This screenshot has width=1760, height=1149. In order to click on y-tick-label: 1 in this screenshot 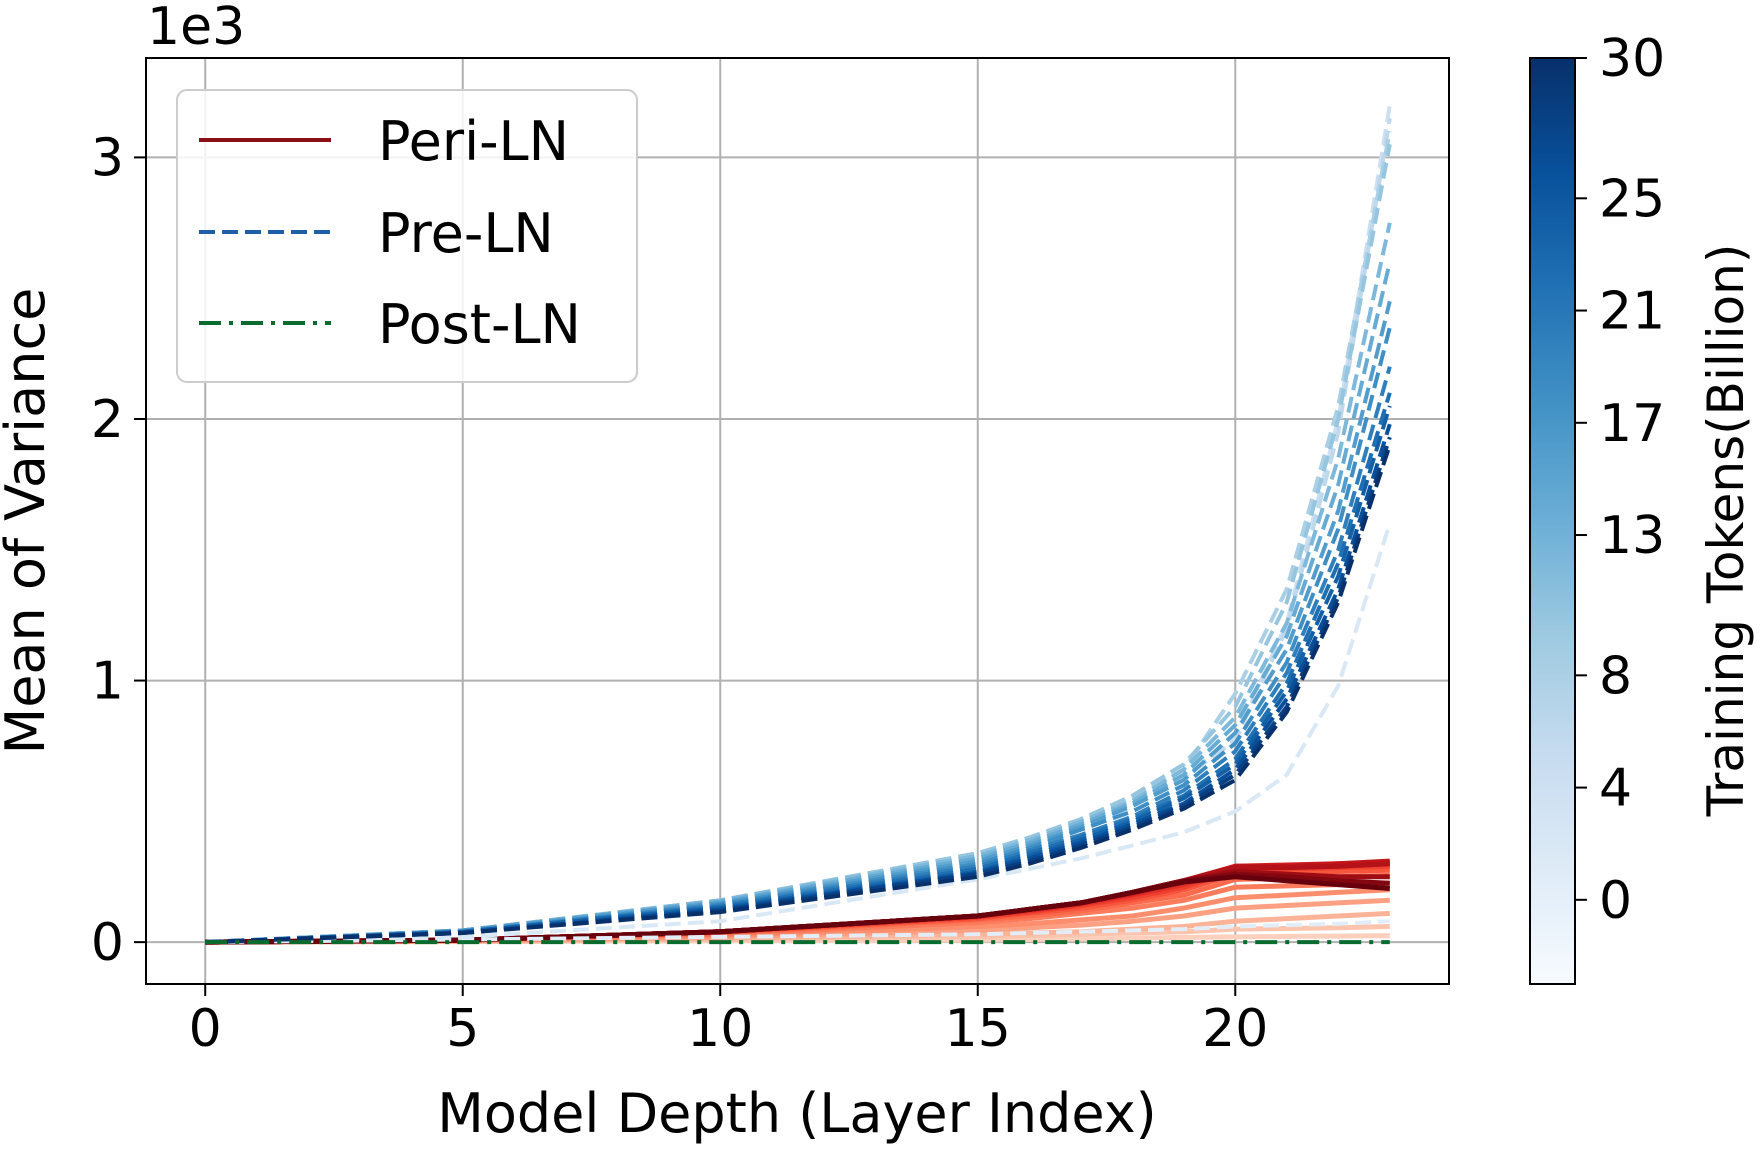, I will do `click(107, 682)`.